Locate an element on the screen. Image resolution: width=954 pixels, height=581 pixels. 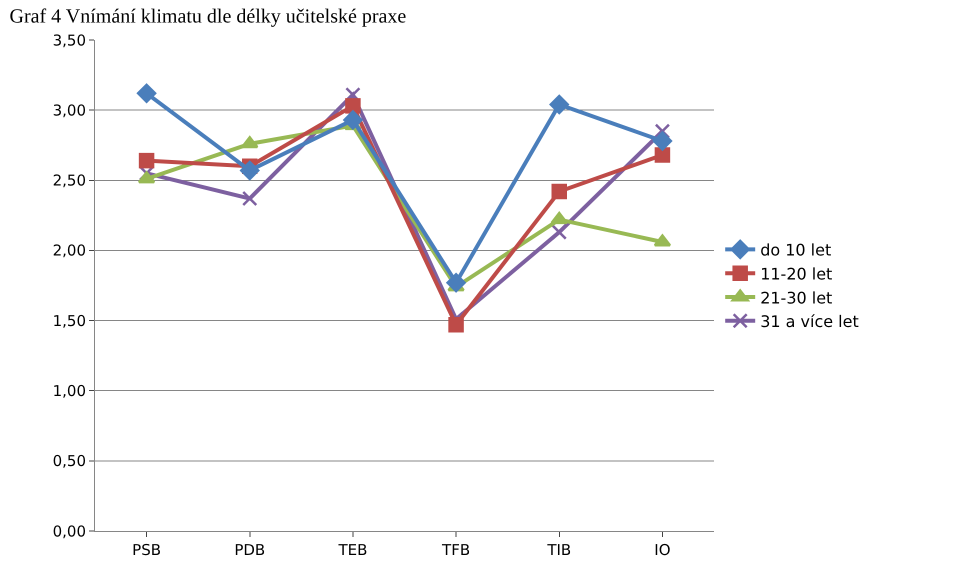
legend-label: 31 a více let is located at coordinates (809, 322).